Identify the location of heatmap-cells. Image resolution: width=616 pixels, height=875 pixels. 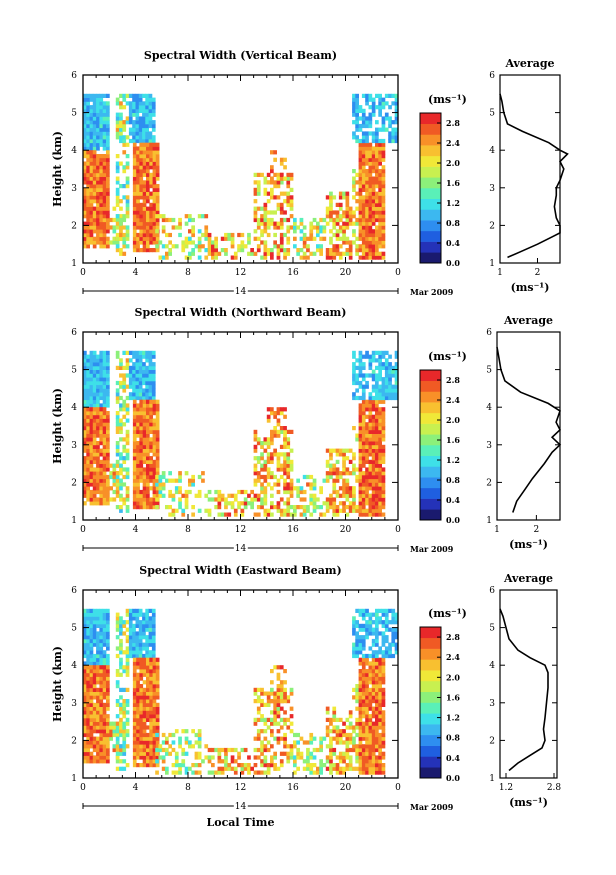
(241, 433).